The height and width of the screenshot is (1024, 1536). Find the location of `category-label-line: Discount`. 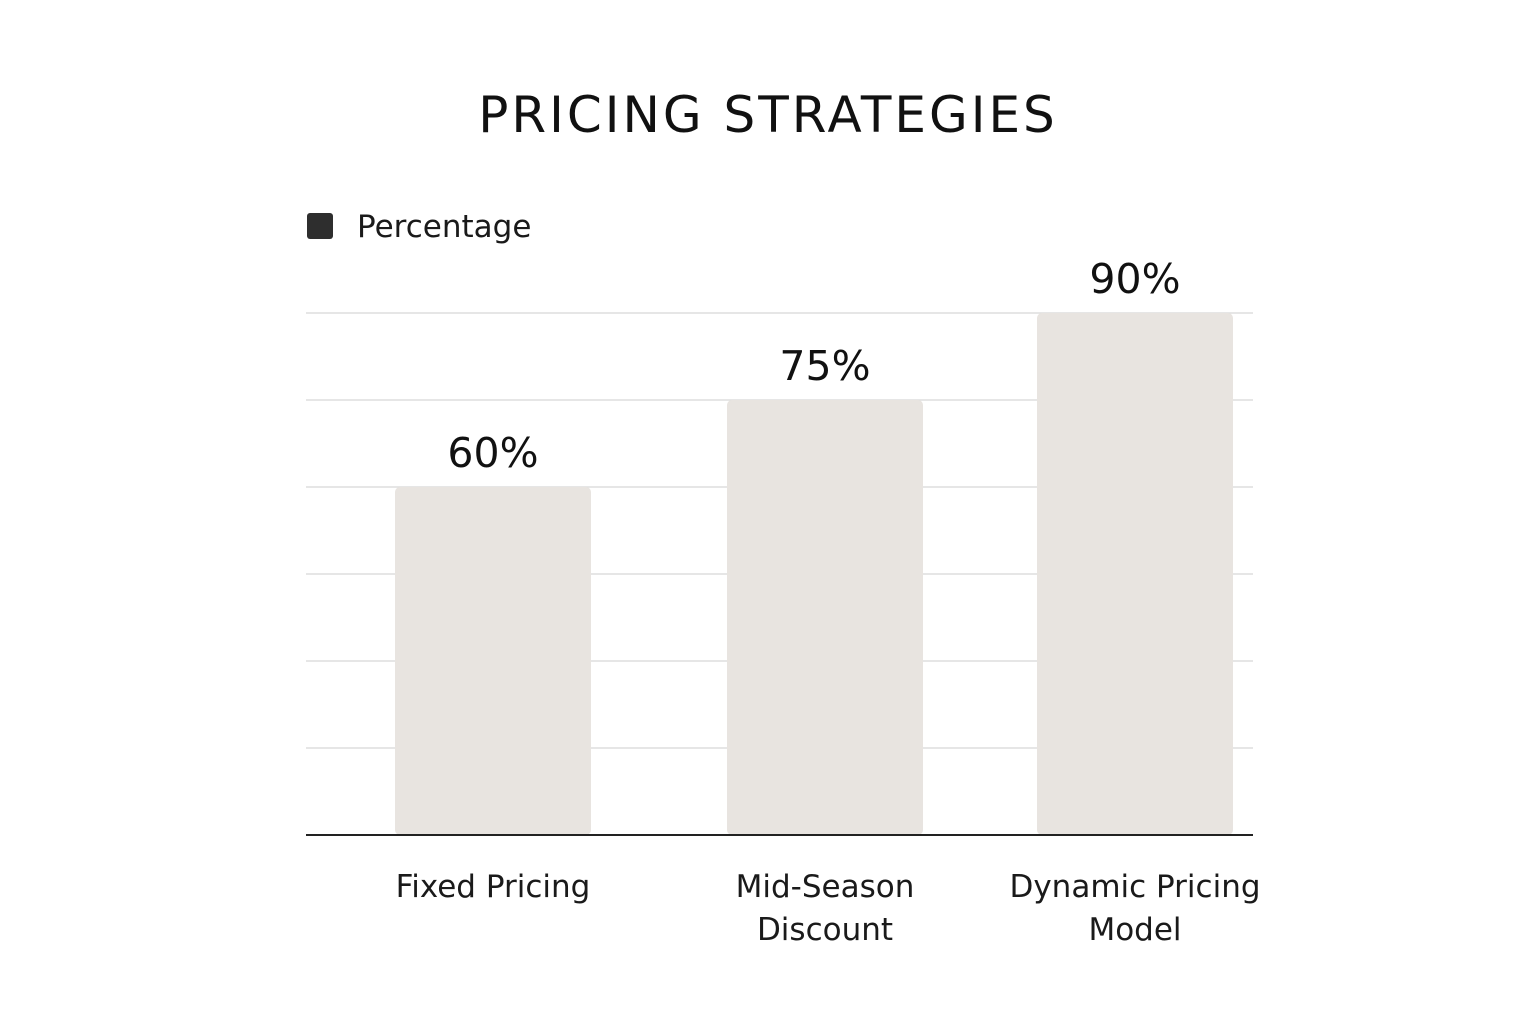

category-label-line: Discount is located at coordinates (825, 930).